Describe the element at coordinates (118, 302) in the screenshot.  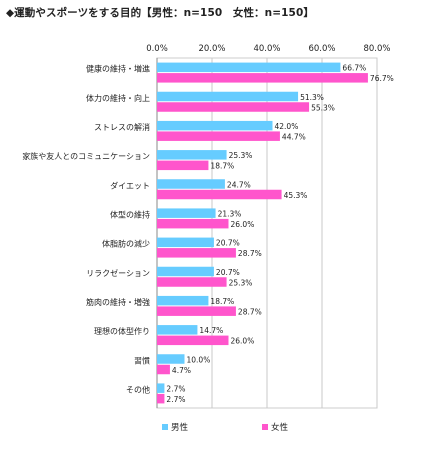
I see `category-label: 筋肉の維持・増強` at that location.